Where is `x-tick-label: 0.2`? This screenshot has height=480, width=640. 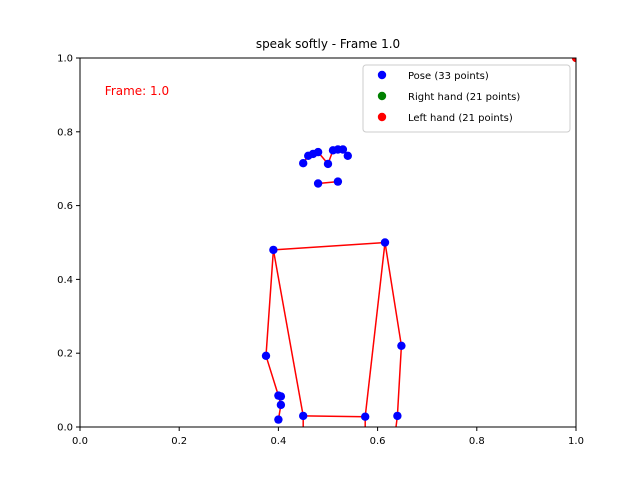 x-tick-label: 0.2 is located at coordinates (179, 441).